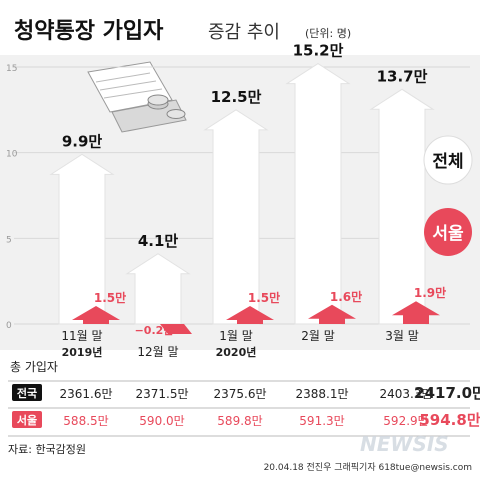 Image resolution: width=480 pixels, height=477 pixels. I want to click on seoul-value-label: −0.2만, so click(154, 330).